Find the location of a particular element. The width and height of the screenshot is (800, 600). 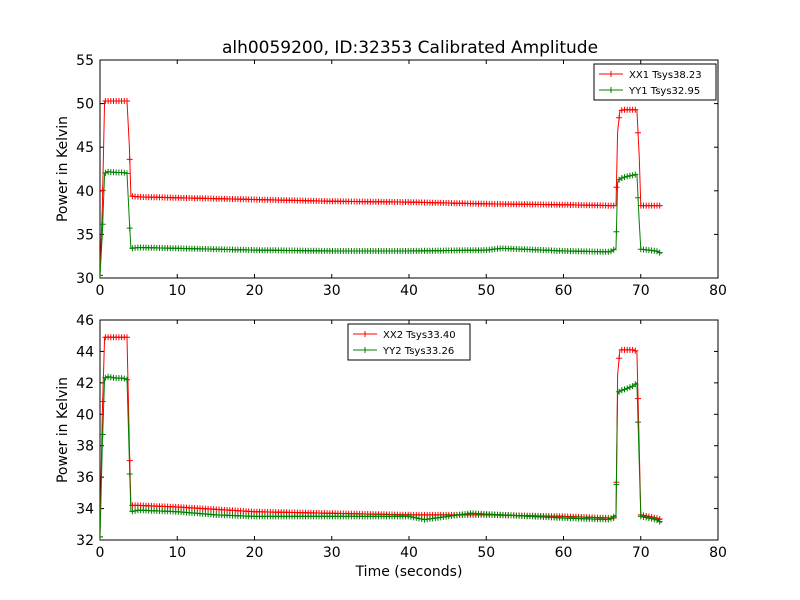

top-legend-label-1: YY1 Tsys32.95 is located at coordinates (664, 91).